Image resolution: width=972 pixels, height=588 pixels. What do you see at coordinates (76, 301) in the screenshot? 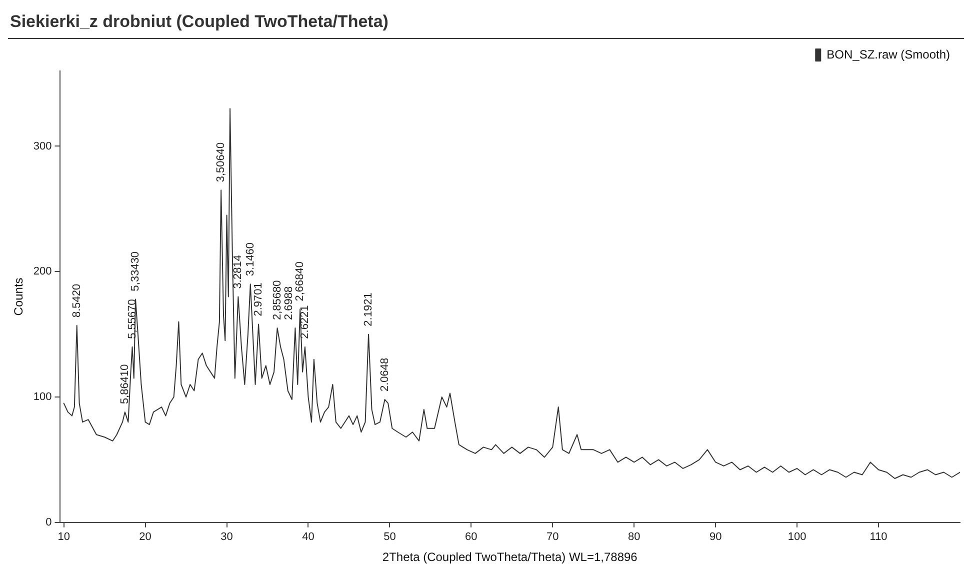
I see `annotation: 8.5420` at bounding box center [76, 301].